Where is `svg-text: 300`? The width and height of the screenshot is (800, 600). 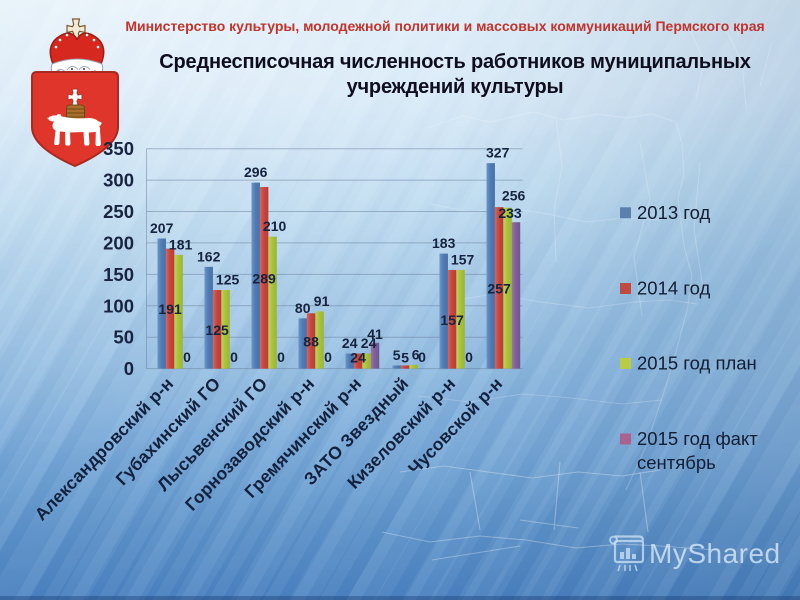 svg-text: 300 is located at coordinates (118, 180).